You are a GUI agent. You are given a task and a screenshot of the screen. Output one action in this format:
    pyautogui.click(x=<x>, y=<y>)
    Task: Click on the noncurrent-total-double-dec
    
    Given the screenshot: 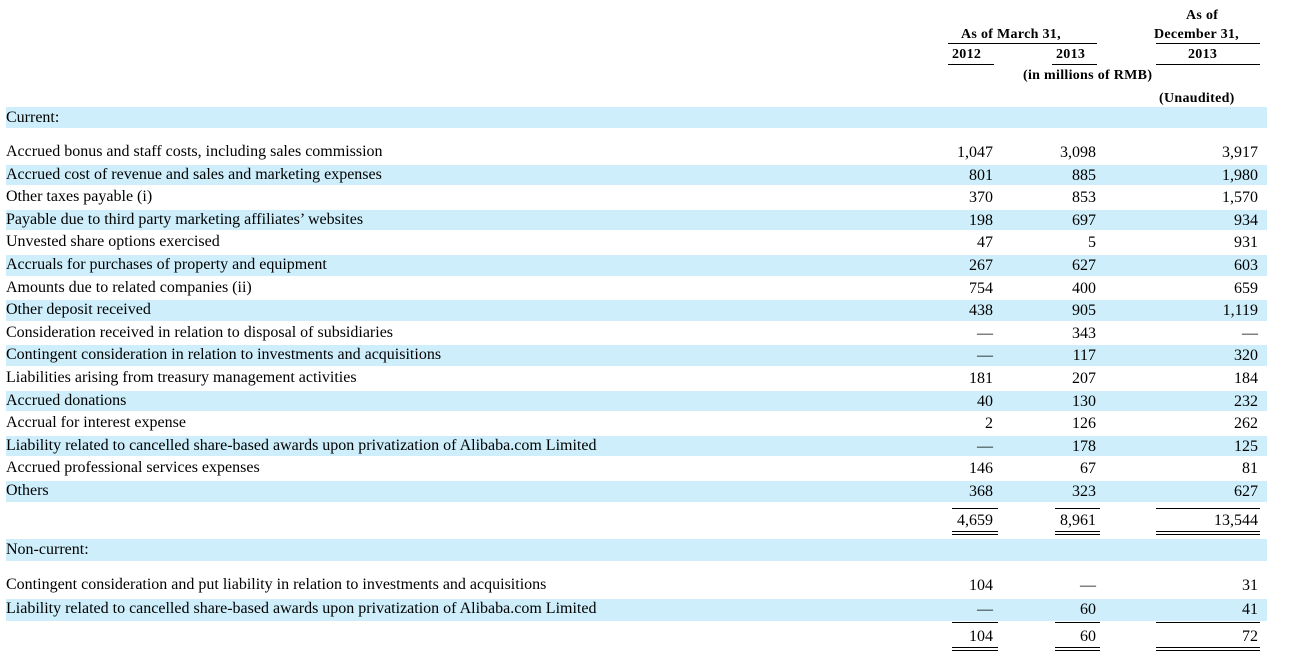 What is the action you would take?
    pyautogui.click(x=1208, y=649)
    